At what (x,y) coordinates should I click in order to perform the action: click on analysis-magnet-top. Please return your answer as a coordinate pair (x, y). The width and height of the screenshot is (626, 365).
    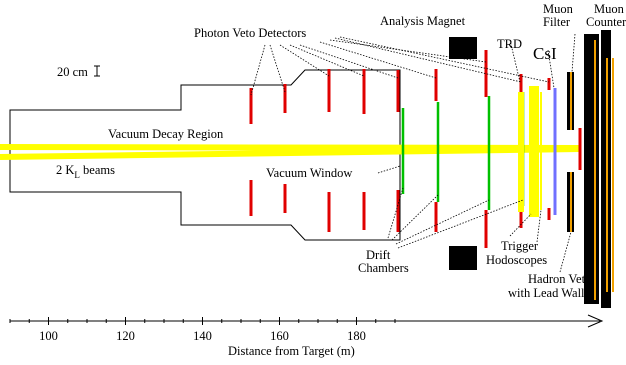
    Looking at the image, I should click on (463, 48).